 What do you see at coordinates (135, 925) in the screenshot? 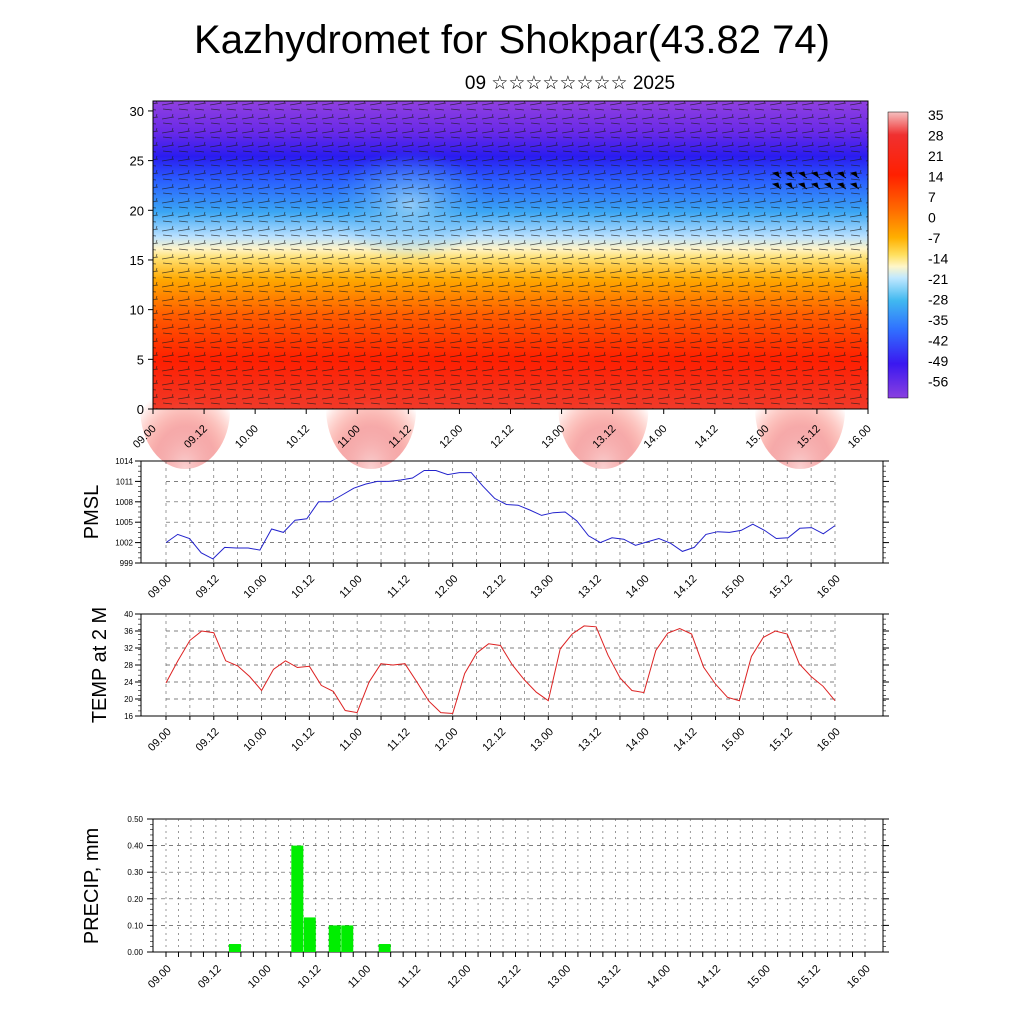
I see `y-tick-label: 0.10` at bounding box center [135, 925].